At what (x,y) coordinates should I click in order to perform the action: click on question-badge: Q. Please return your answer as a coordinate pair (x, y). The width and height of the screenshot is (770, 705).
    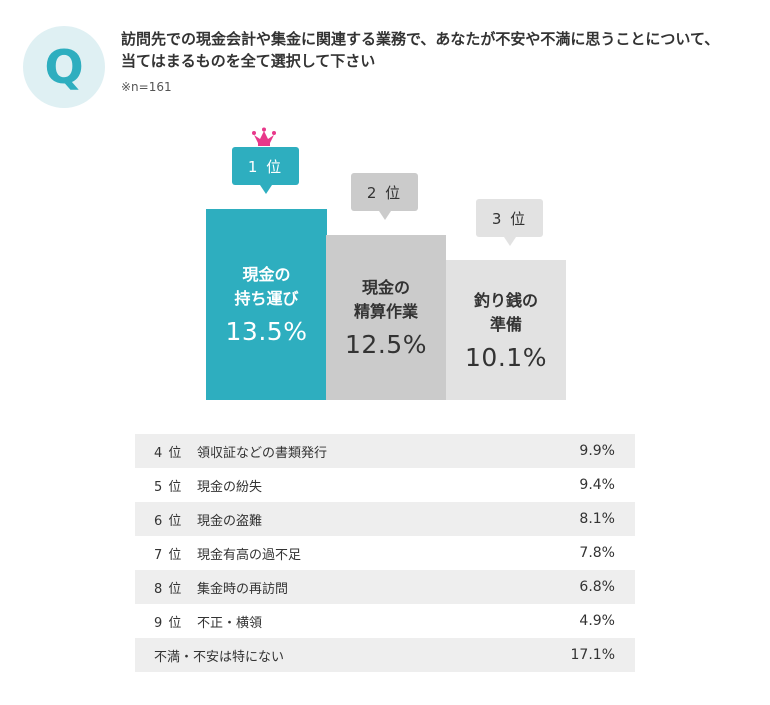
    Looking at the image, I should click on (64, 67).